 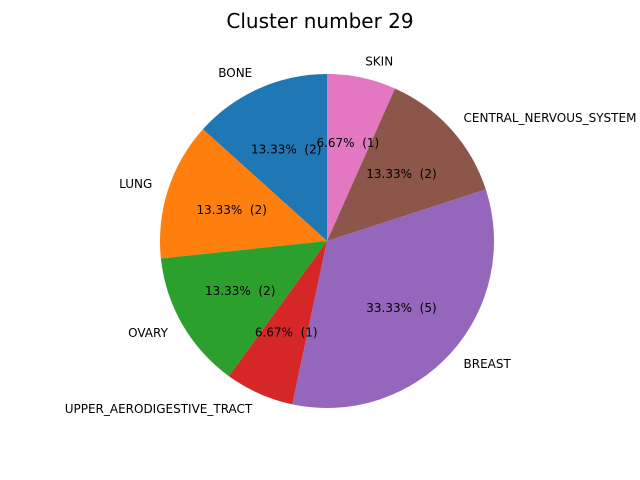 I want to click on pie-percent-label-lung: 13.33% (2), so click(x=232, y=210).